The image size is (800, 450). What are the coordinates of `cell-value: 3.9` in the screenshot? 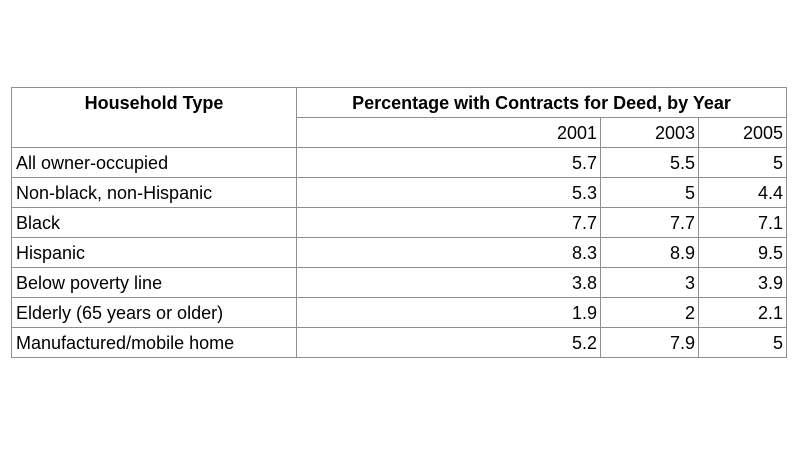 It's located at (742, 282).